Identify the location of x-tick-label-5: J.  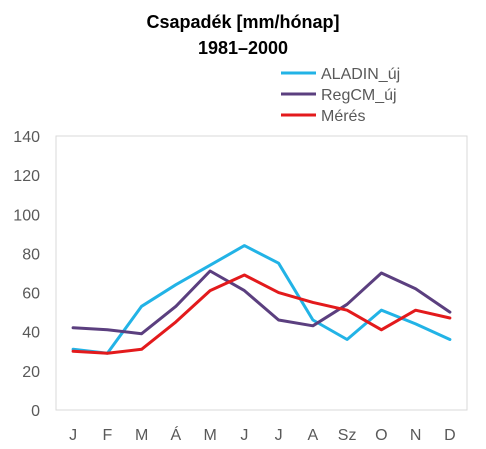
(244, 435).